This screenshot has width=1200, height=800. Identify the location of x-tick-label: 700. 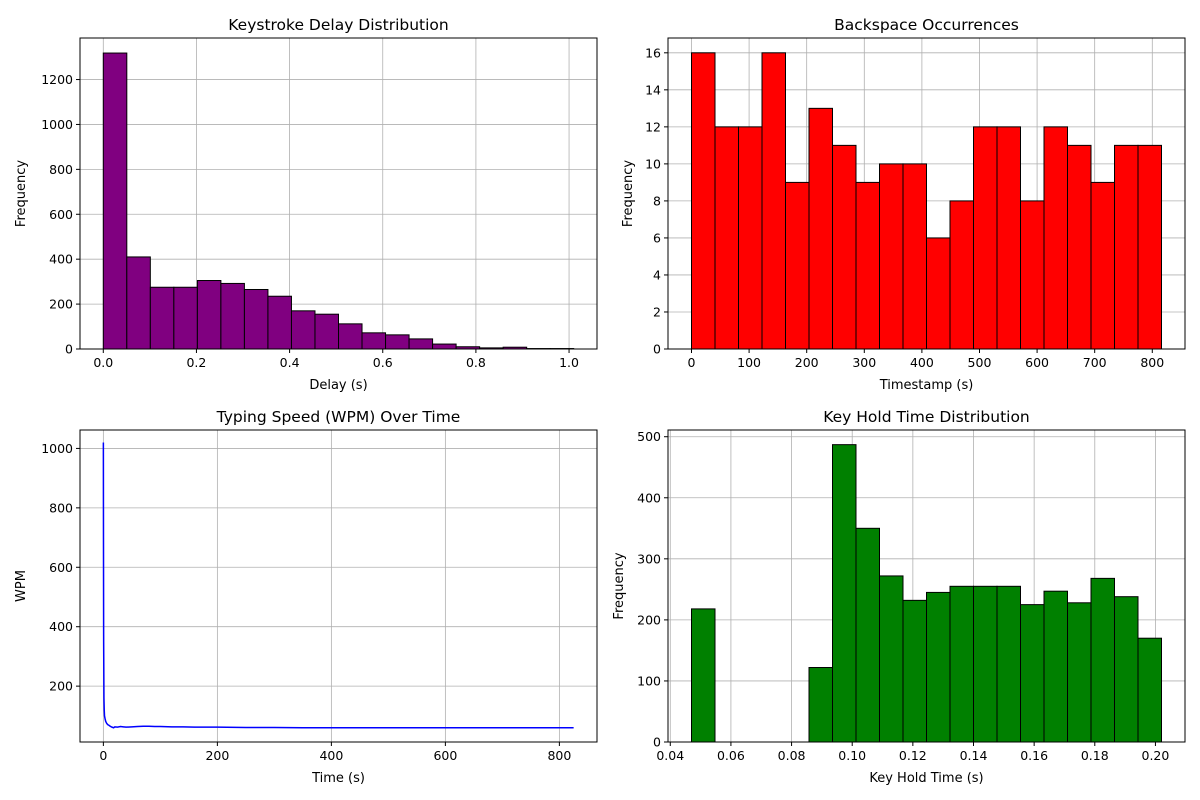
(1095, 362).